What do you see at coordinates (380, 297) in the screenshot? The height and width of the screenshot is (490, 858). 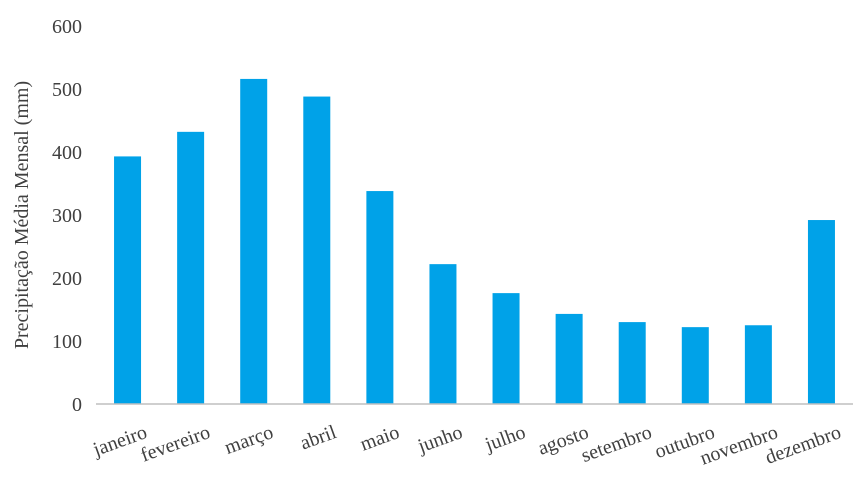 I see `bar-maio` at bounding box center [380, 297].